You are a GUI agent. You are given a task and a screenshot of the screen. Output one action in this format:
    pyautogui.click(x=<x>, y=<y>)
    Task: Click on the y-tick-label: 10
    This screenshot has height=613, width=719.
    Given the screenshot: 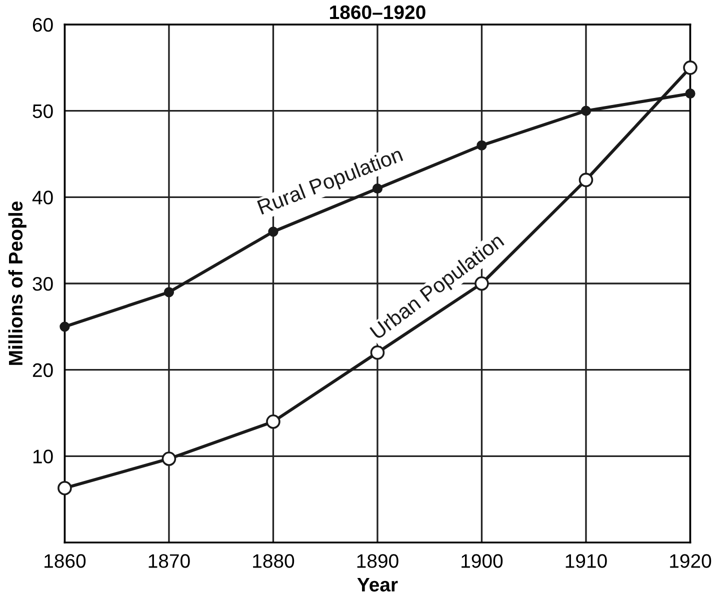 What is the action you would take?
    pyautogui.click(x=43, y=457)
    